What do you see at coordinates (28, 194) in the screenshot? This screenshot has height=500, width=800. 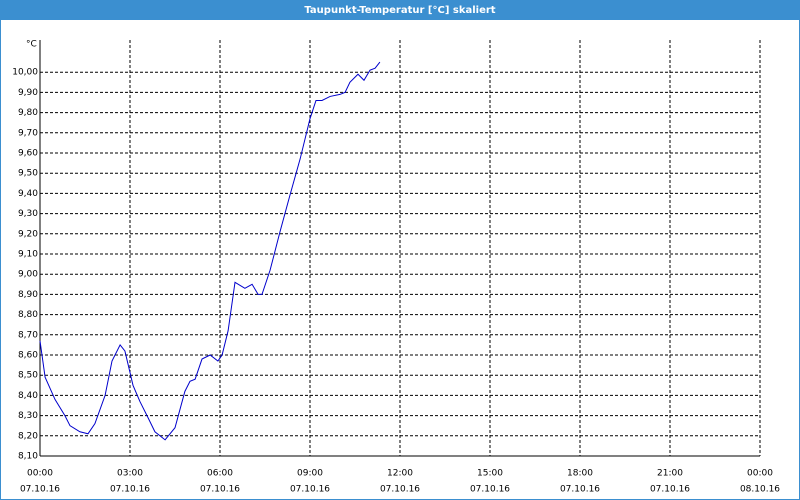 I see `y-tick-label: 9,40` at bounding box center [28, 194].